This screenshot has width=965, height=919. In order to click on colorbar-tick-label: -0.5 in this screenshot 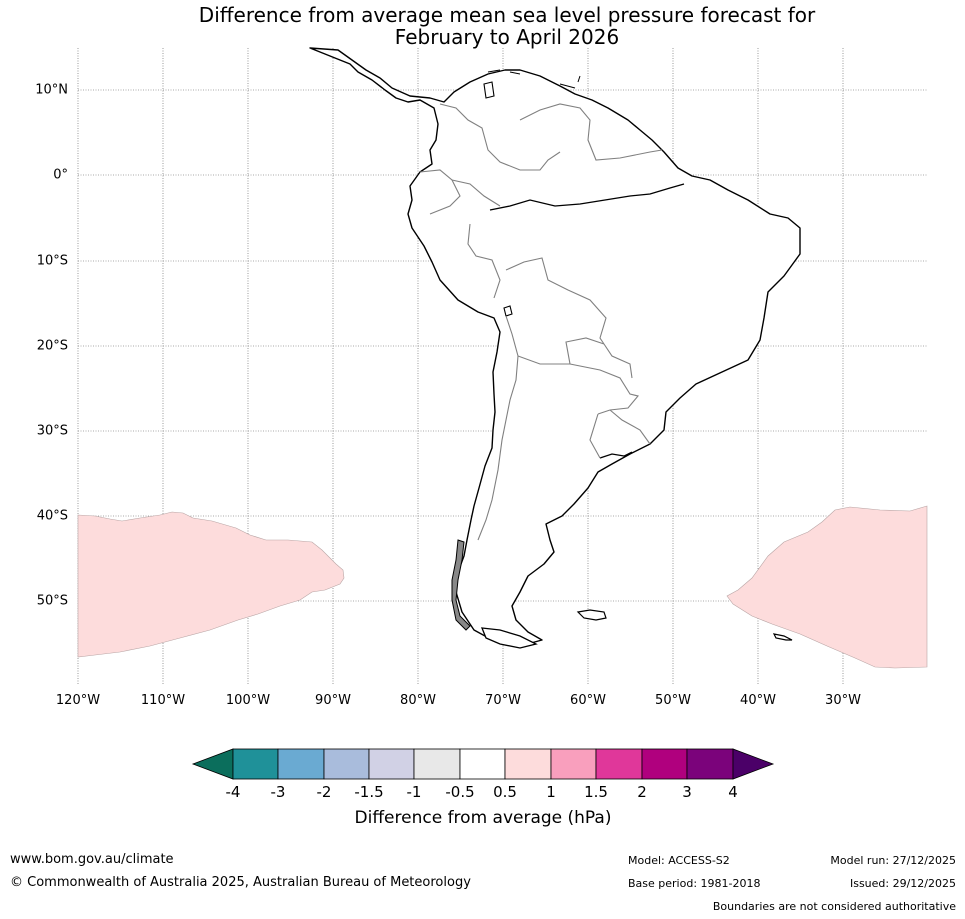, I will do `click(460, 792)`.